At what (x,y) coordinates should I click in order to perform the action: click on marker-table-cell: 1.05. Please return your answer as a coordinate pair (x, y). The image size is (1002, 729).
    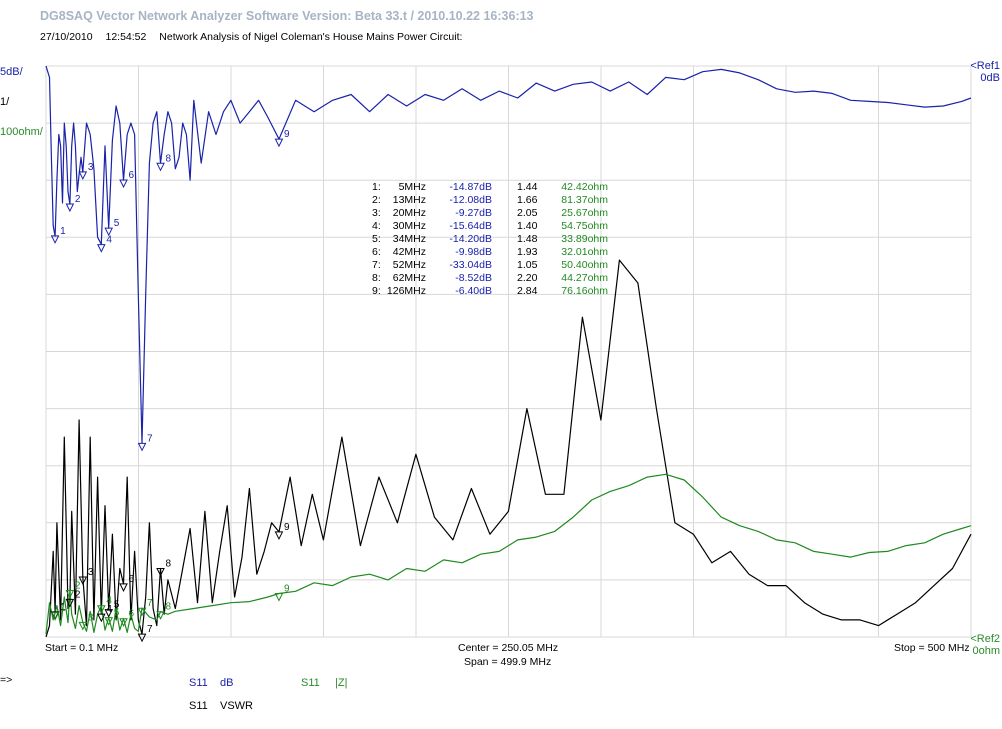
    Looking at the image, I should click on (527, 265).